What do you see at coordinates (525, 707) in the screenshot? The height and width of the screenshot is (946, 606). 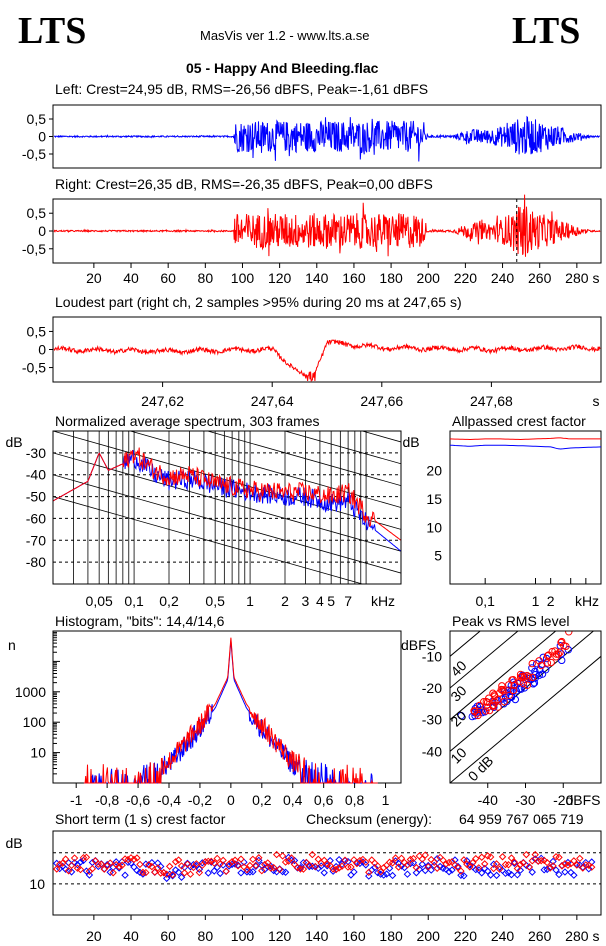 I see `peakrms-plot` at bounding box center [525, 707].